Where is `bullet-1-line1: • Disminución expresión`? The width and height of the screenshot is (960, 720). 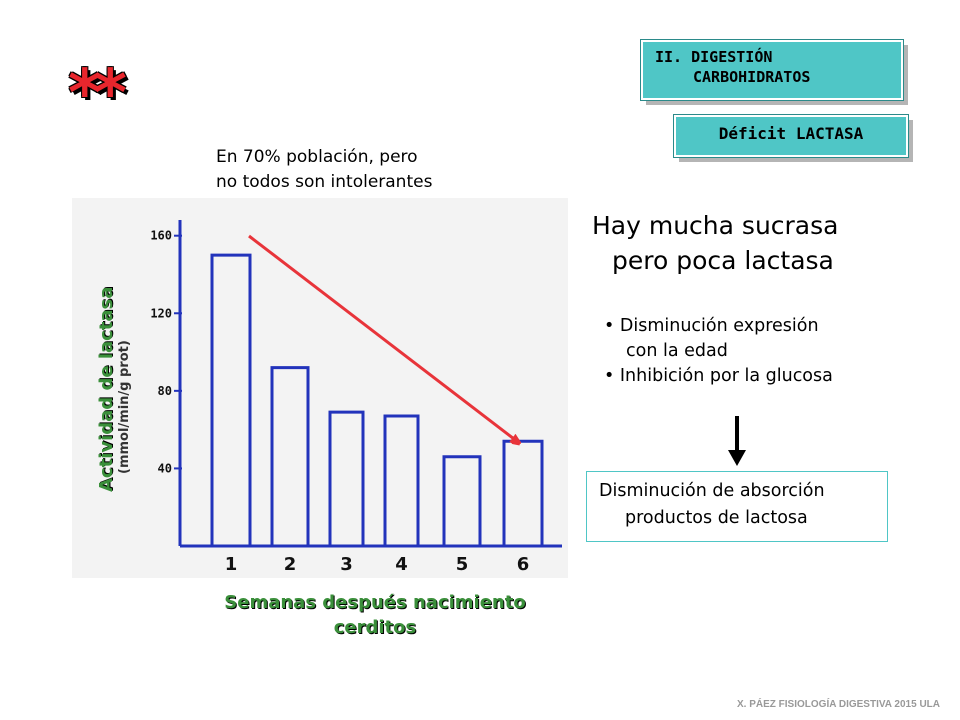 bullet-1-line1: • Disminución expresión is located at coordinates (711, 326).